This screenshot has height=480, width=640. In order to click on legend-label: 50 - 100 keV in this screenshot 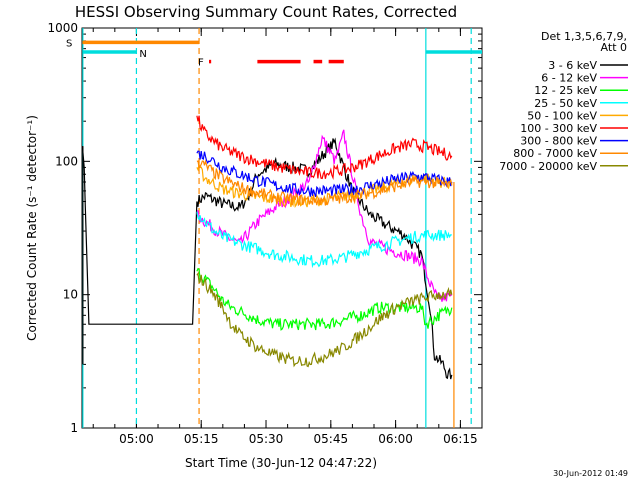, I will do `click(562, 115)`.